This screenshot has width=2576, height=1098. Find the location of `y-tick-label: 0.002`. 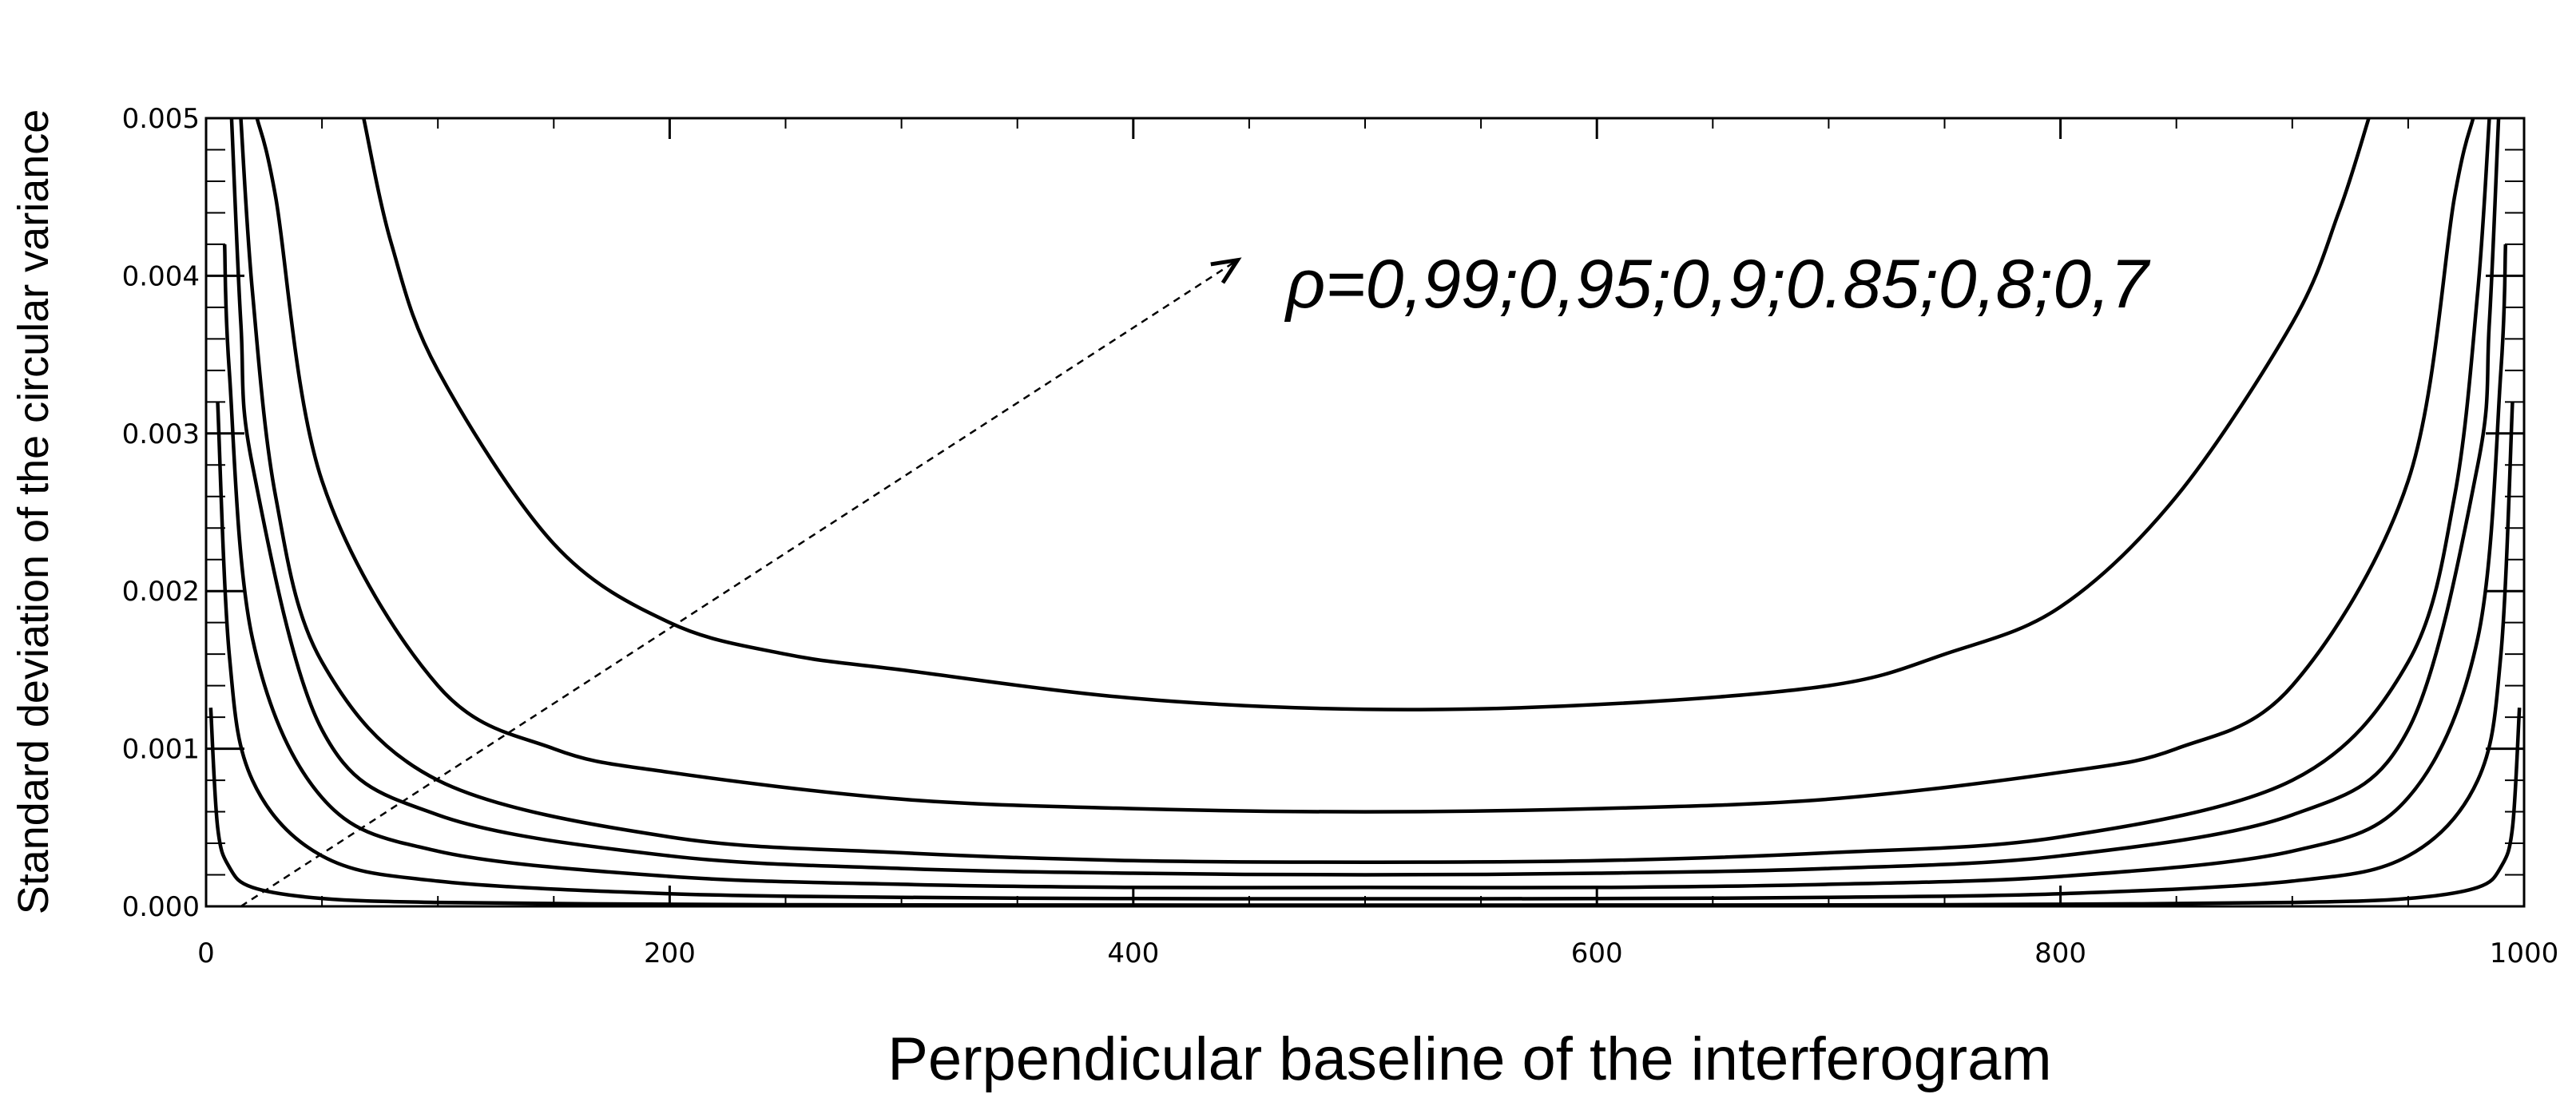

y-tick-label: 0.002 is located at coordinates (161, 592).